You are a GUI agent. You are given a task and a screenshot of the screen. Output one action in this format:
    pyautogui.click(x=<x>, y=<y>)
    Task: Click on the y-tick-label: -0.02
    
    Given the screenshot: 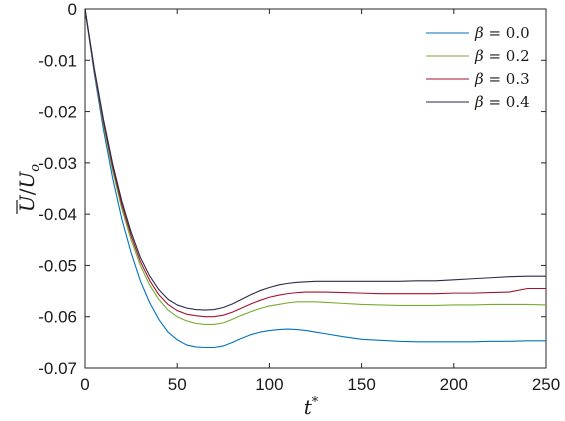 What is the action you would take?
    pyautogui.click(x=57, y=112)
    